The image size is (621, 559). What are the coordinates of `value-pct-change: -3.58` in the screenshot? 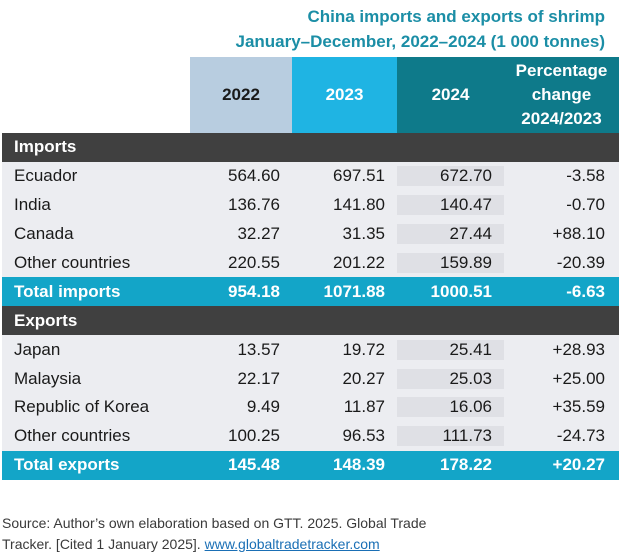 It's located at (585, 176).